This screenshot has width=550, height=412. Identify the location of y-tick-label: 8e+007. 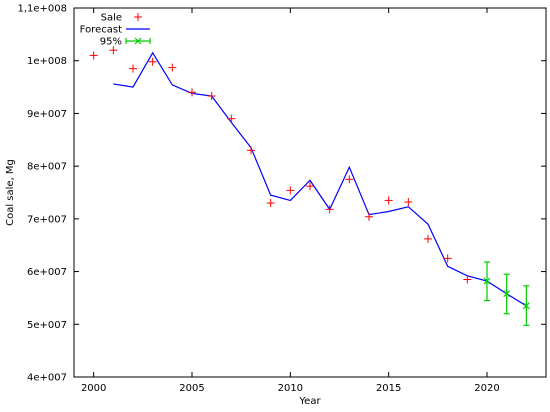
(47, 167).